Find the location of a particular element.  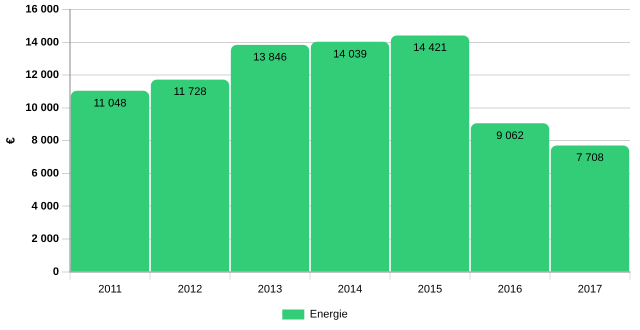

y-tick-label: 10 000 is located at coordinates (42, 108).